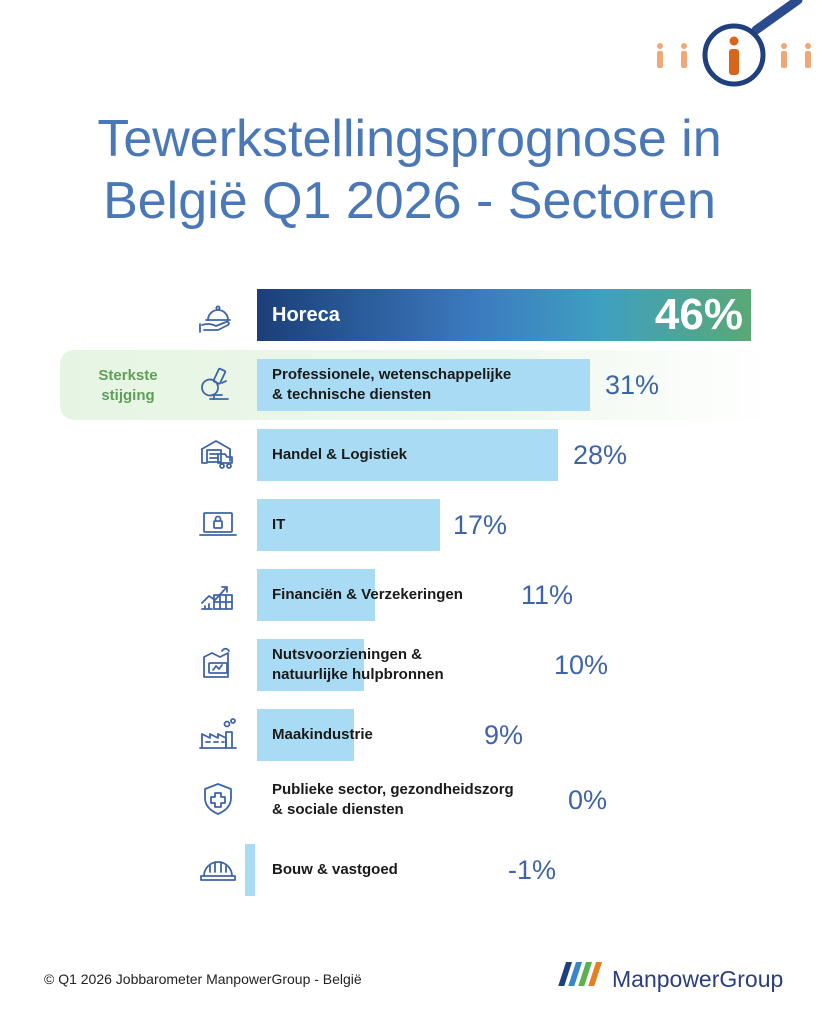 The height and width of the screenshot is (1024, 819). I want to click on bar-label-line: & sociale diensten, so click(338, 809).